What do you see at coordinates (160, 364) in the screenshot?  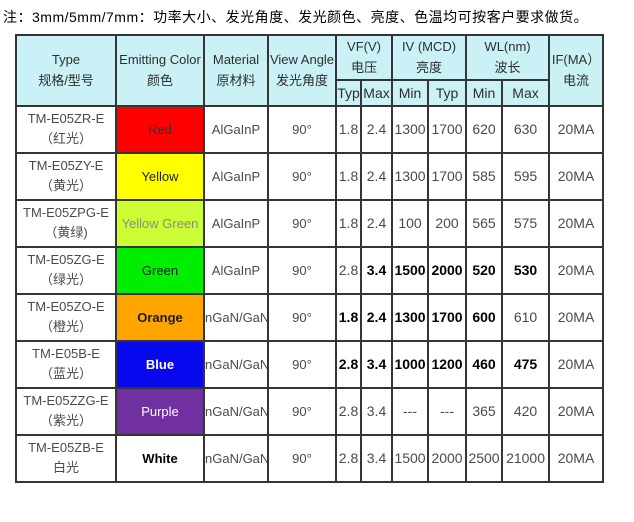 I see `emitting-color-cell: Blue` at bounding box center [160, 364].